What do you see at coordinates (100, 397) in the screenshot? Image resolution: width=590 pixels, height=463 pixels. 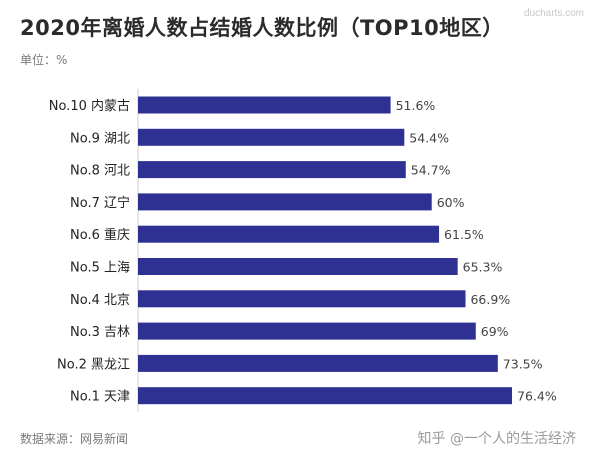 I see `category-label: No.1 天津` at bounding box center [100, 397].